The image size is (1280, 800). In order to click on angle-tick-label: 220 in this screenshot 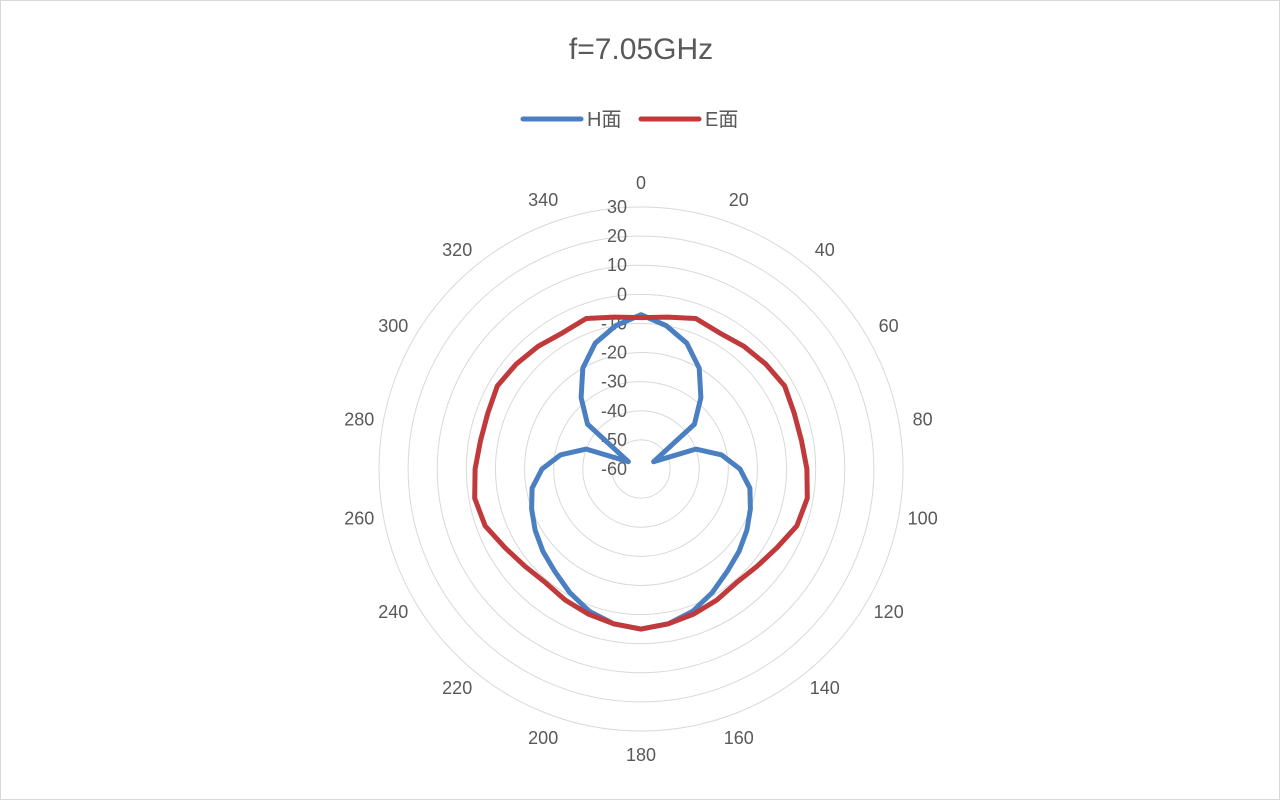, I will do `click(457, 688)`.